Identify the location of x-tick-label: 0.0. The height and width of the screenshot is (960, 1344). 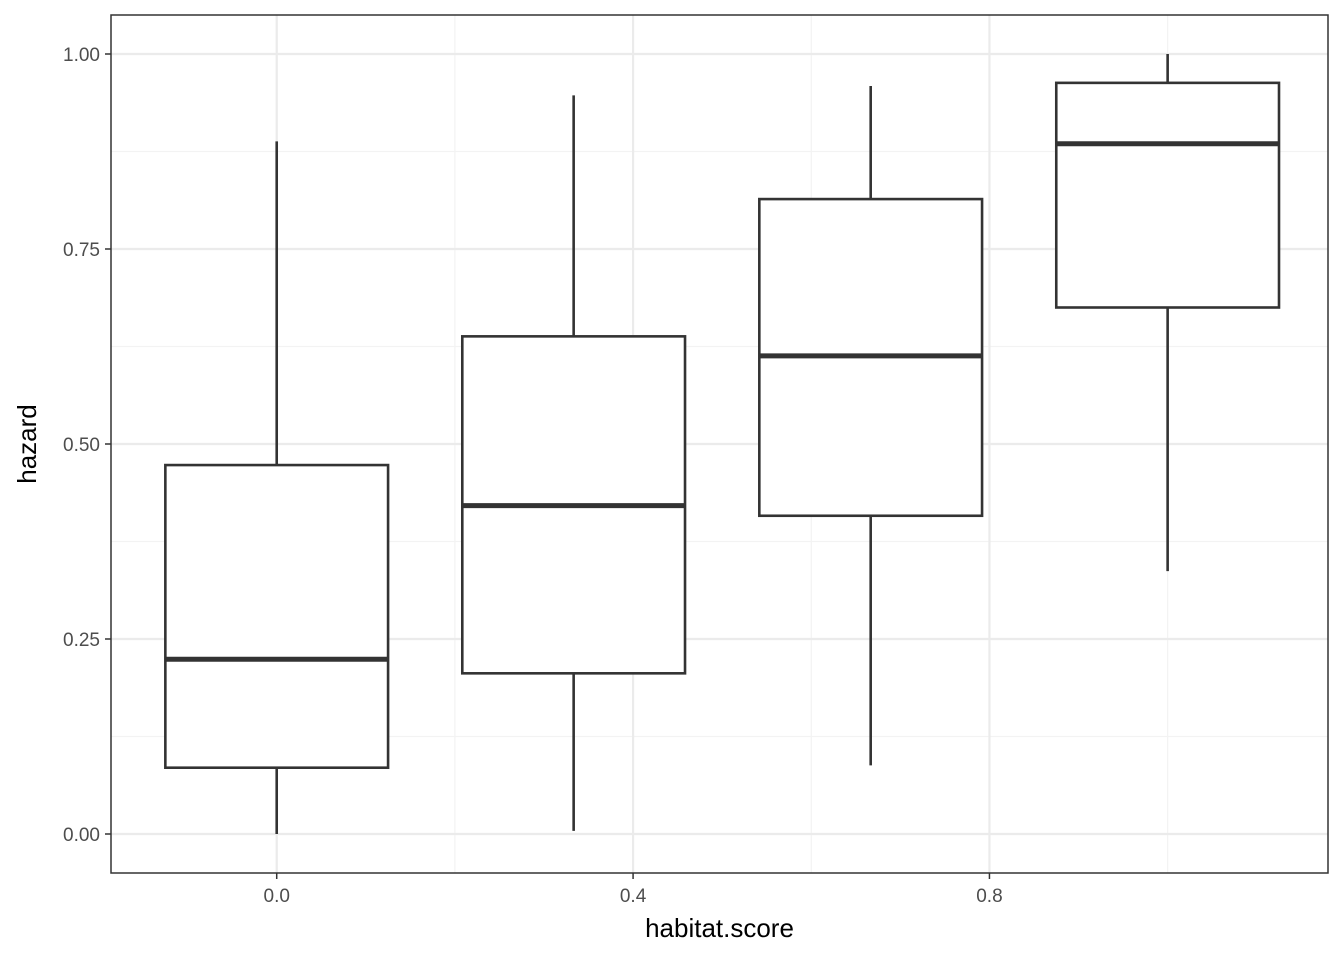
(277, 896).